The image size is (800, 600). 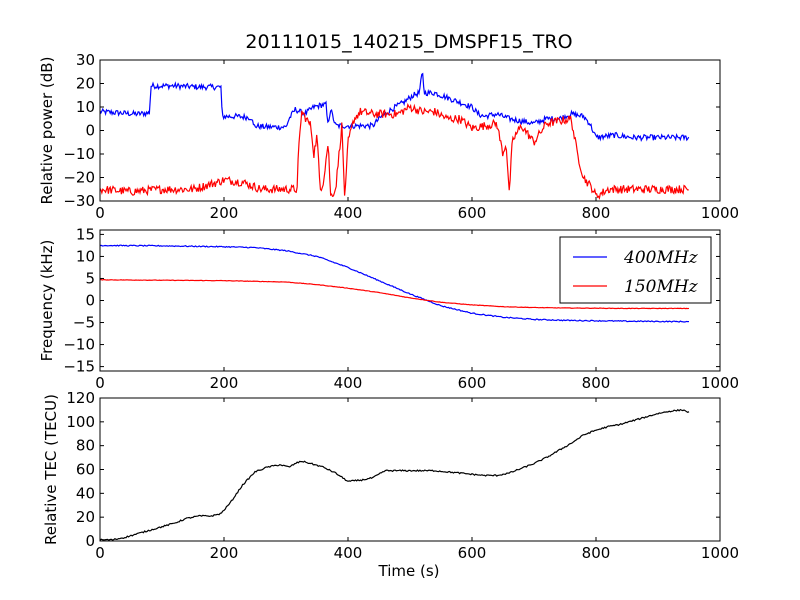 I want to click on frequency-y-axis-label: Frequency (kHz), so click(x=47, y=301).